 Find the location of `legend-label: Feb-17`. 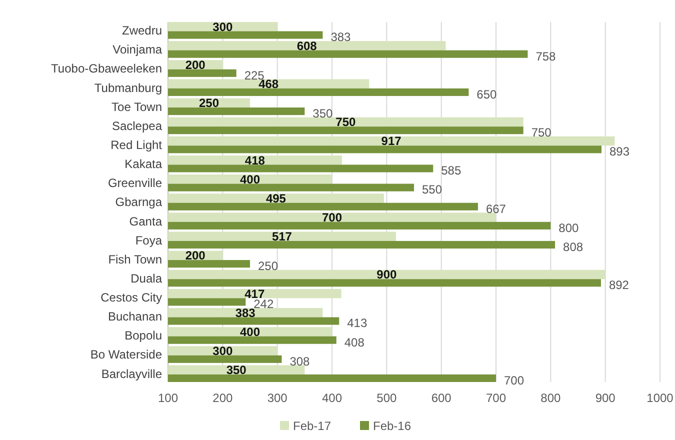

legend-label: Feb-17 is located at coordinates (312, 426).